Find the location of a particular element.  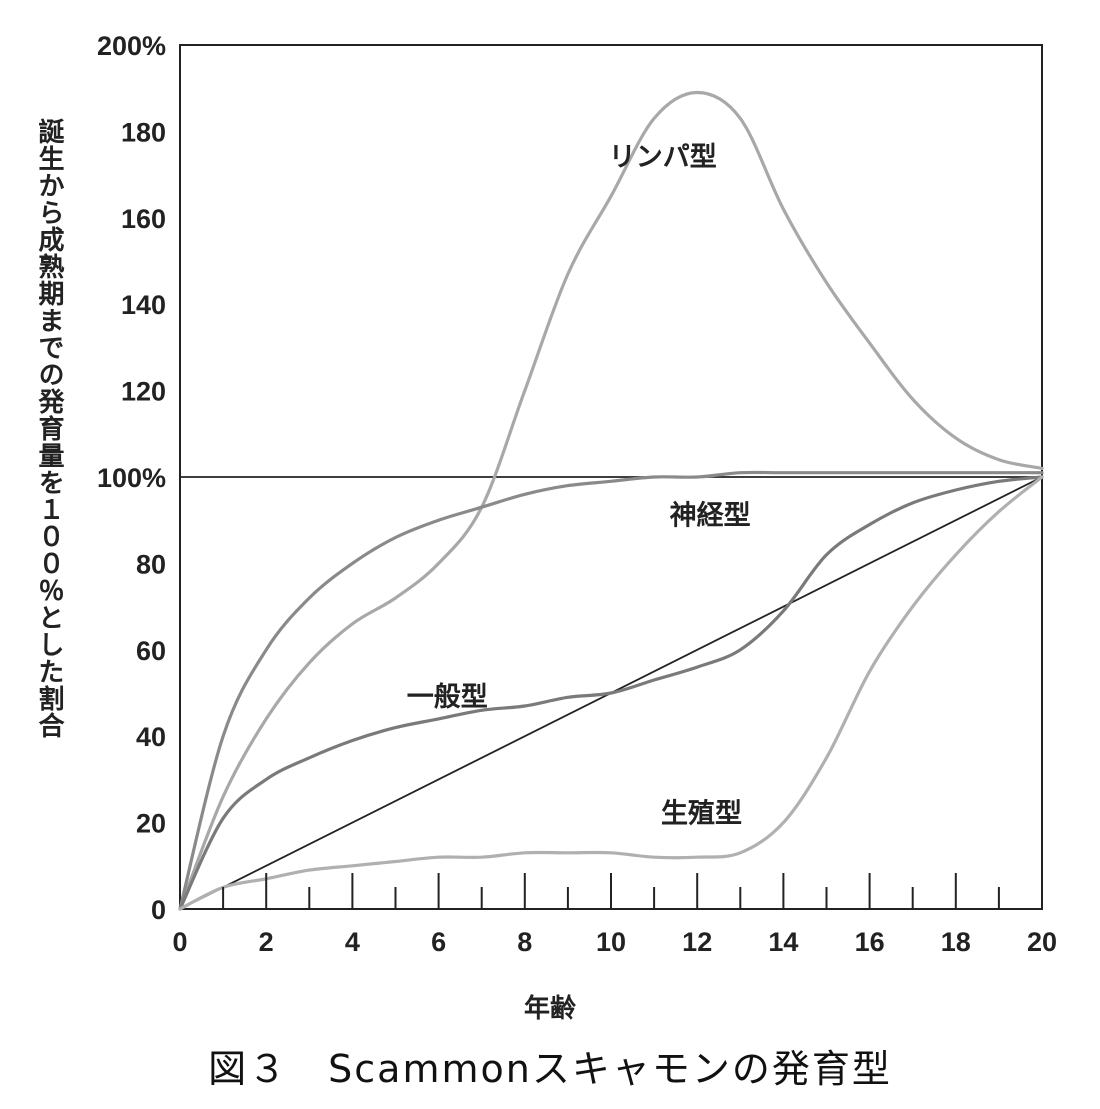

series-label-general: 一般型 is located at coordinates (447, 697).